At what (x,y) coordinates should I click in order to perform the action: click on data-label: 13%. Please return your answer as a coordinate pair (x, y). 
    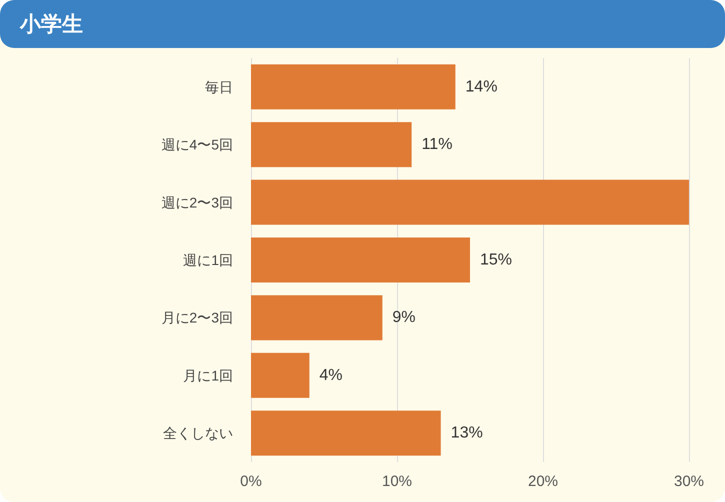
    Looking at the image, I should click on (466, 433).